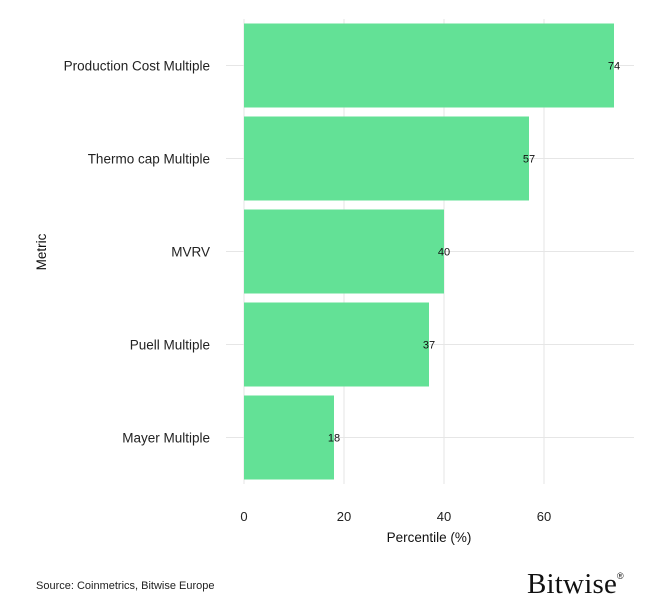 This screenshot has width=671, height=611. I want to click on x-tick-label: 60, so click(544, 516).